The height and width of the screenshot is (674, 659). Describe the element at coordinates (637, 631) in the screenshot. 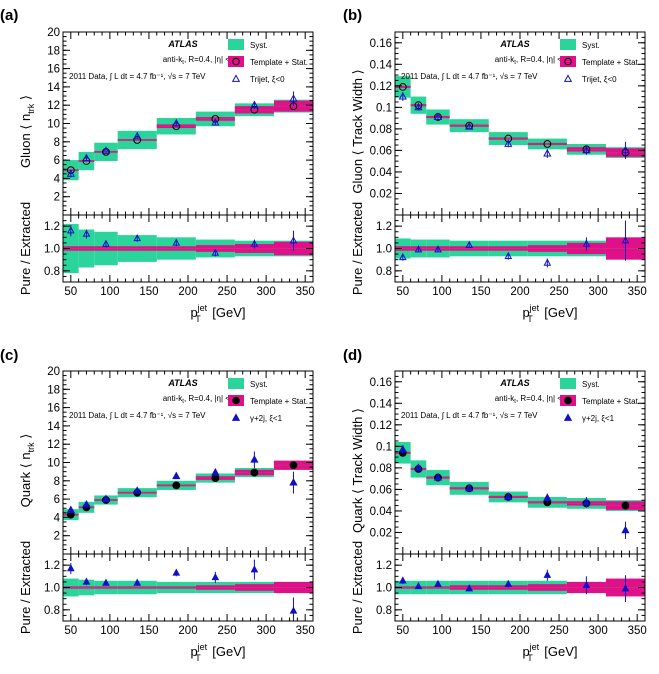

I see `x-tick-label: 350` at that location.